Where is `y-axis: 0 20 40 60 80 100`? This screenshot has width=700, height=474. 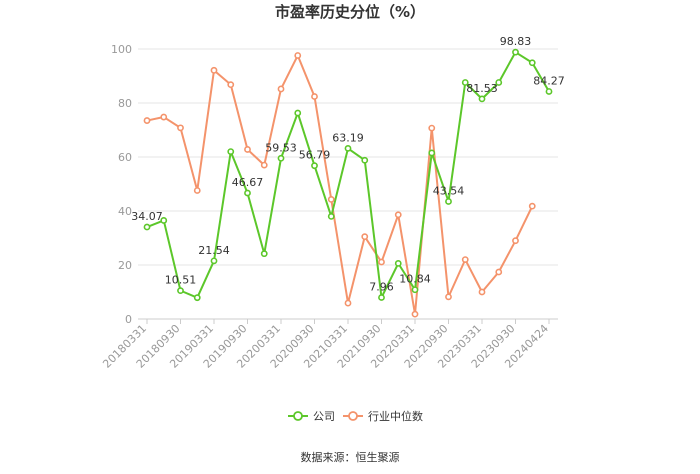 y-axis: 0 20 40 60 80 100 is located at coordinates (121, 184).